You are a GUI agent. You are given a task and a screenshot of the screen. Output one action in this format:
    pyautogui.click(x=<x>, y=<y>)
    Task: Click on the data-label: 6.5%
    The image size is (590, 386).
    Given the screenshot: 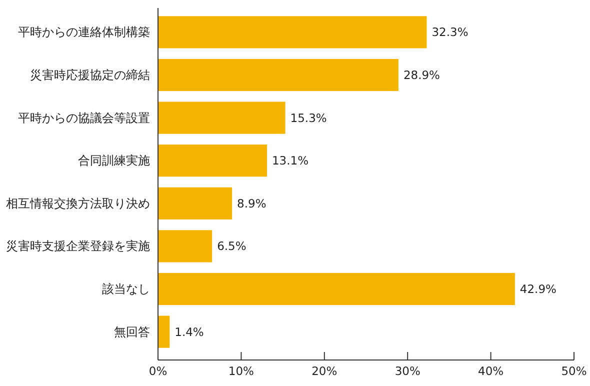 What is the action you would take?
    pyautogui.click(x=231, y=246)
    